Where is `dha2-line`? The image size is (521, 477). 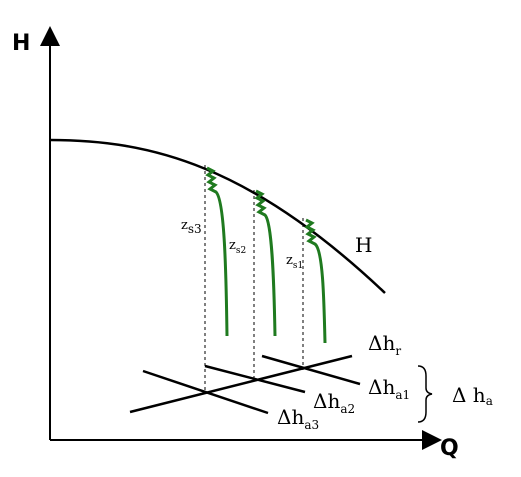
dha2-line is located at coordinates (255, 379).